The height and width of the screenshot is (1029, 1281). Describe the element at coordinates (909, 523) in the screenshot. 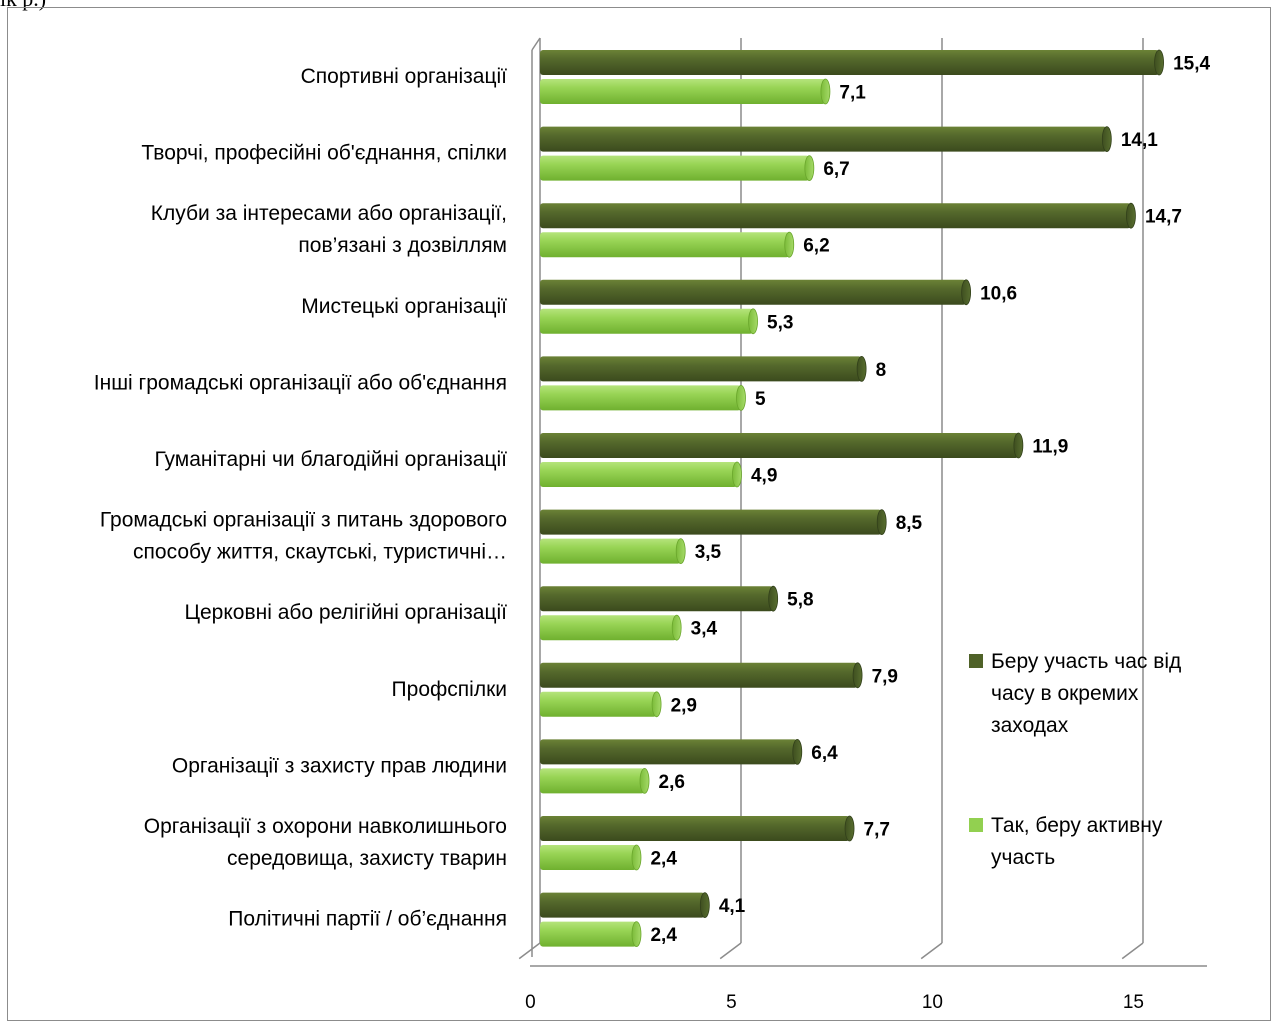

I see `value-label-occasional: 8,5` at that location.